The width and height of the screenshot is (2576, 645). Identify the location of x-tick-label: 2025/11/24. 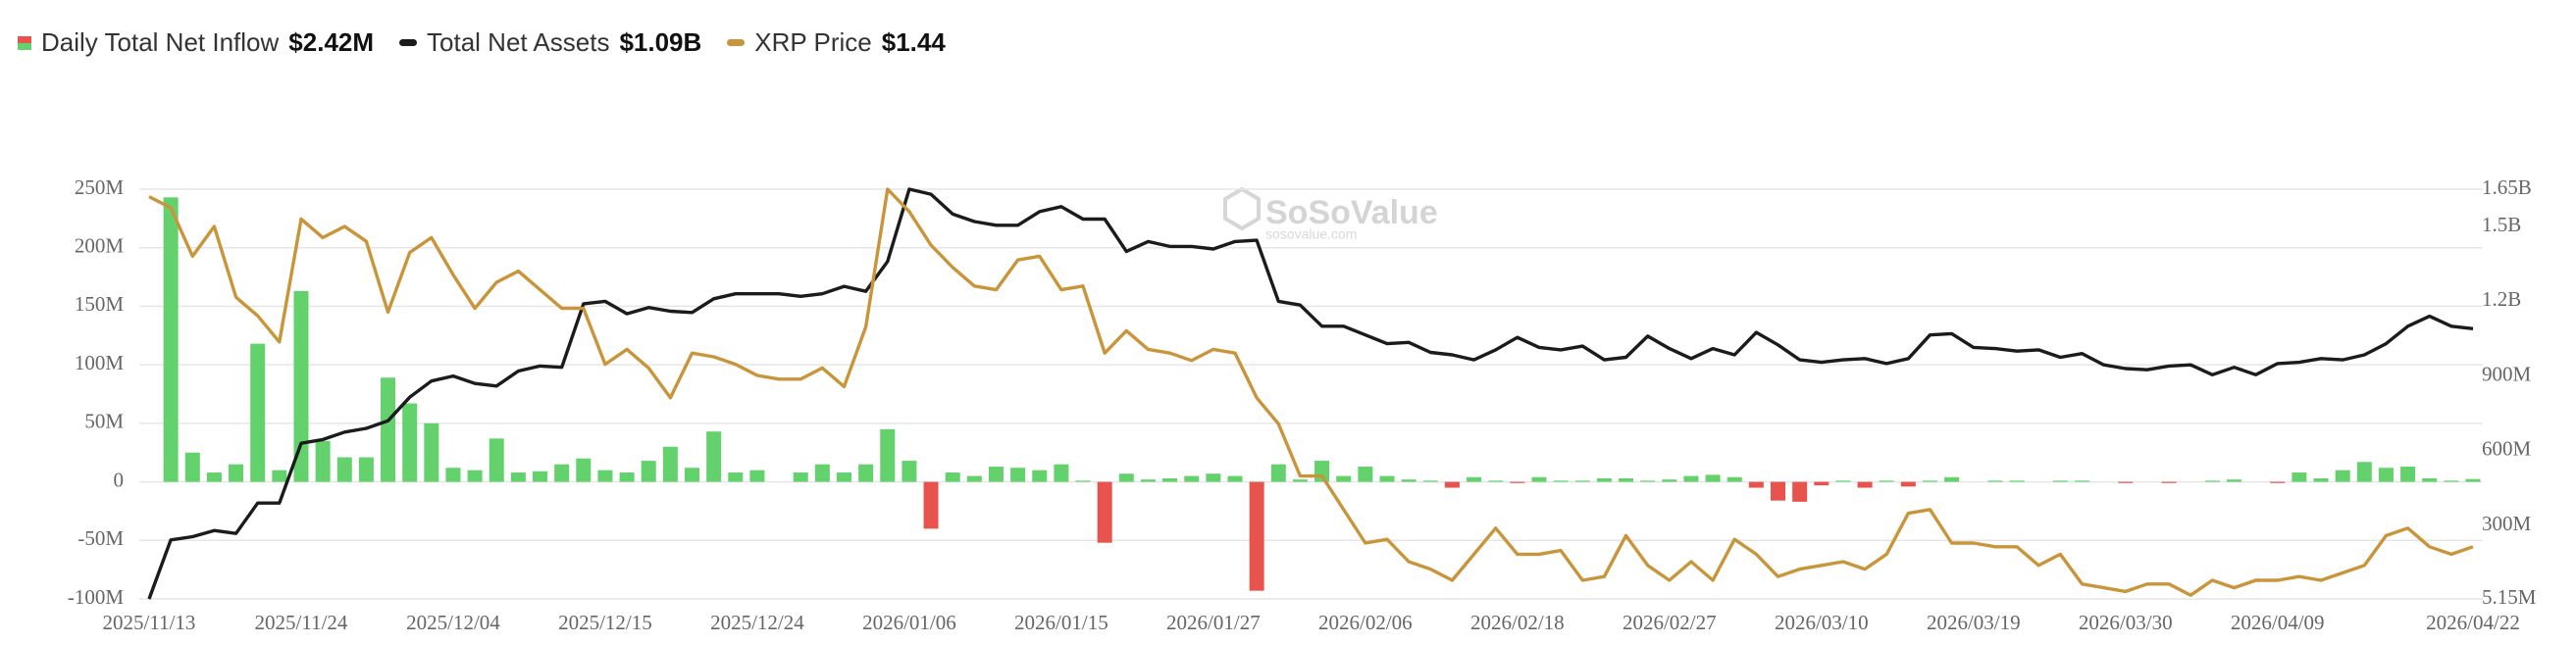
(301, 622).